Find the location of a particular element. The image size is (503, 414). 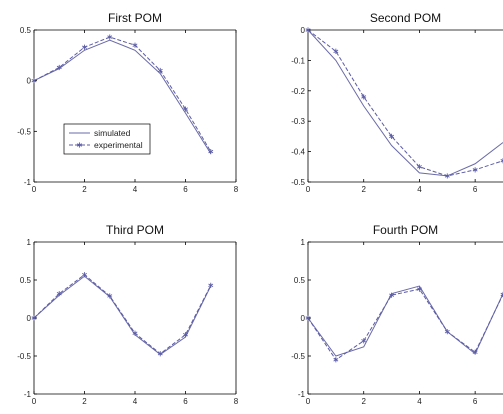

legend-box is located at coordinates (107, 139).